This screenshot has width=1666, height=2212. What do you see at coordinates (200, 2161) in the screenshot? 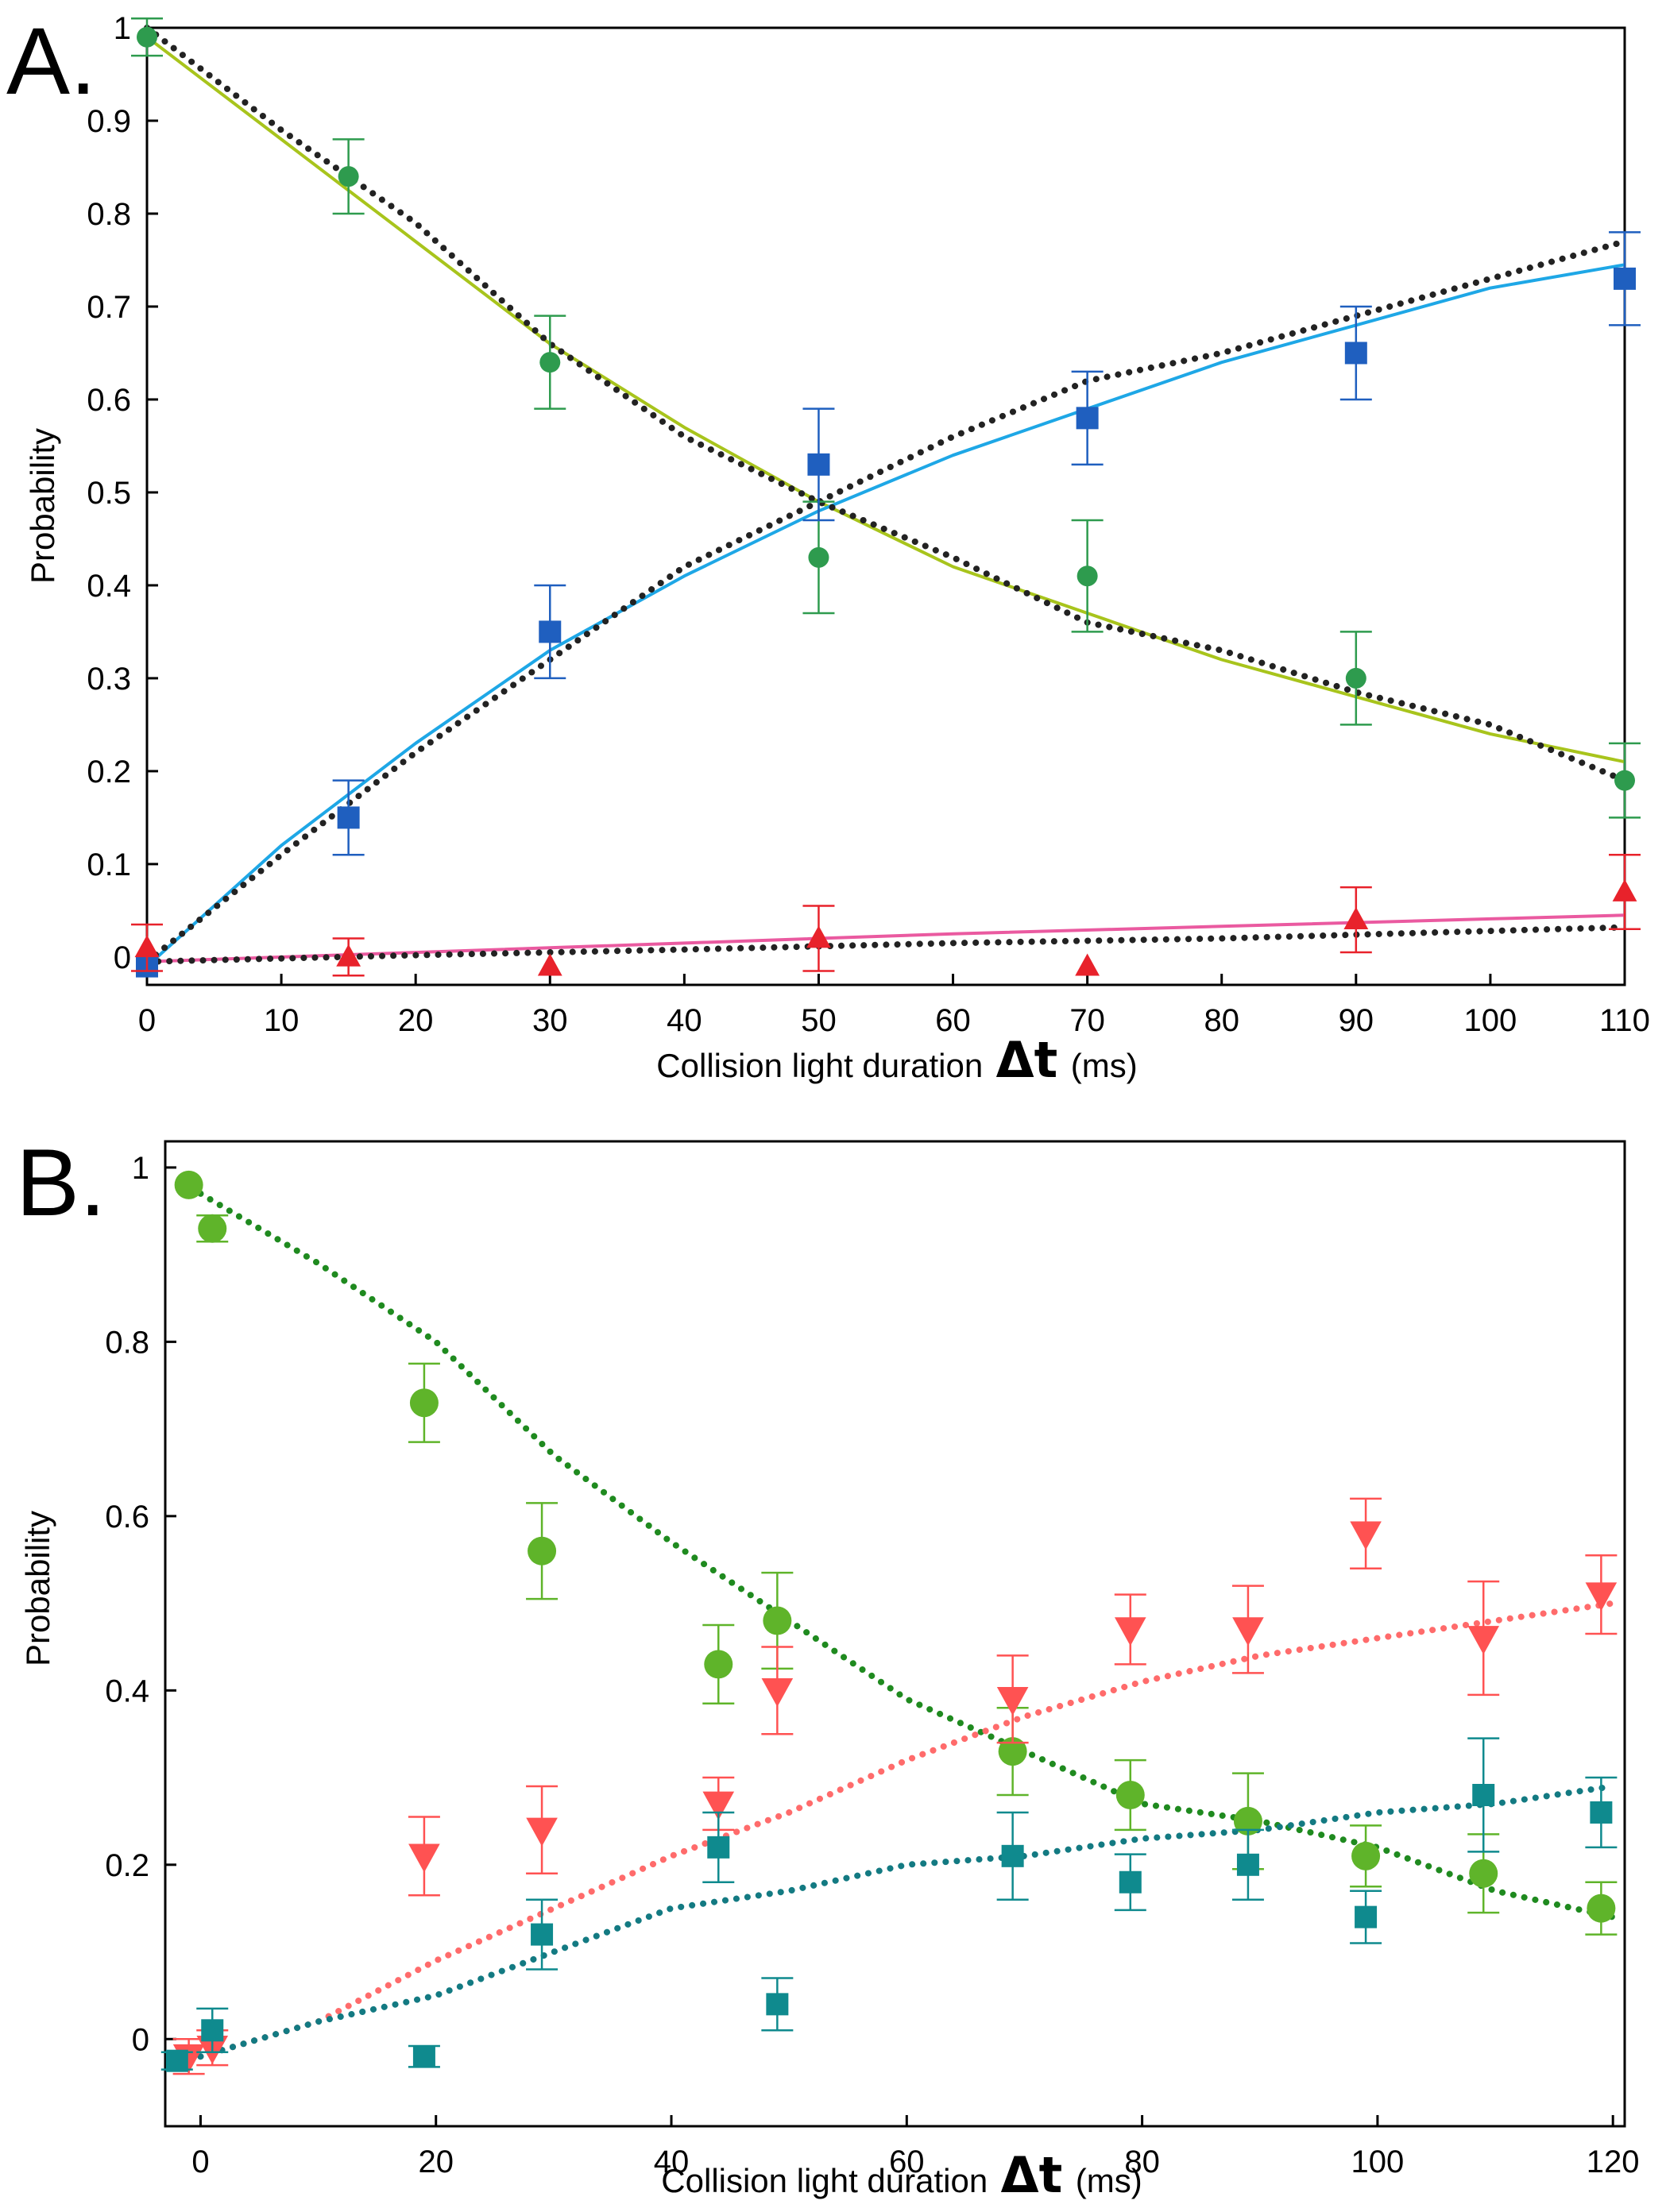
I see `x-tick-label-b: 0` at bounding box center [200, 2161].